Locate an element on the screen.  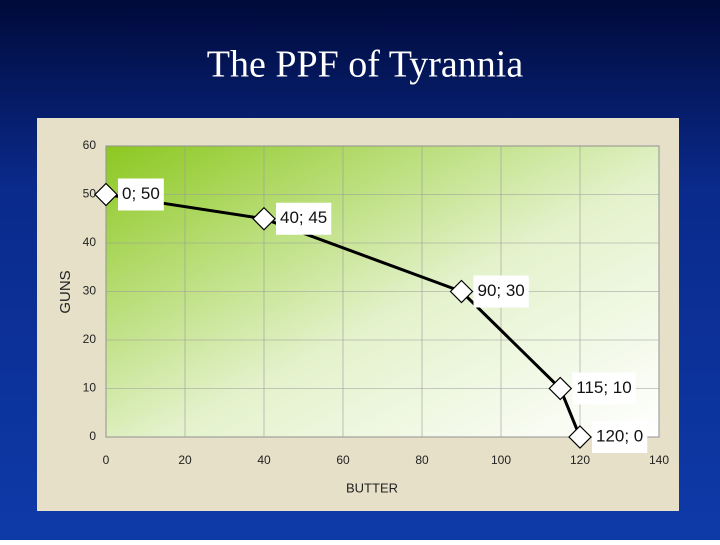
x-tick-label: 120 is located at coordinates (580, 460).